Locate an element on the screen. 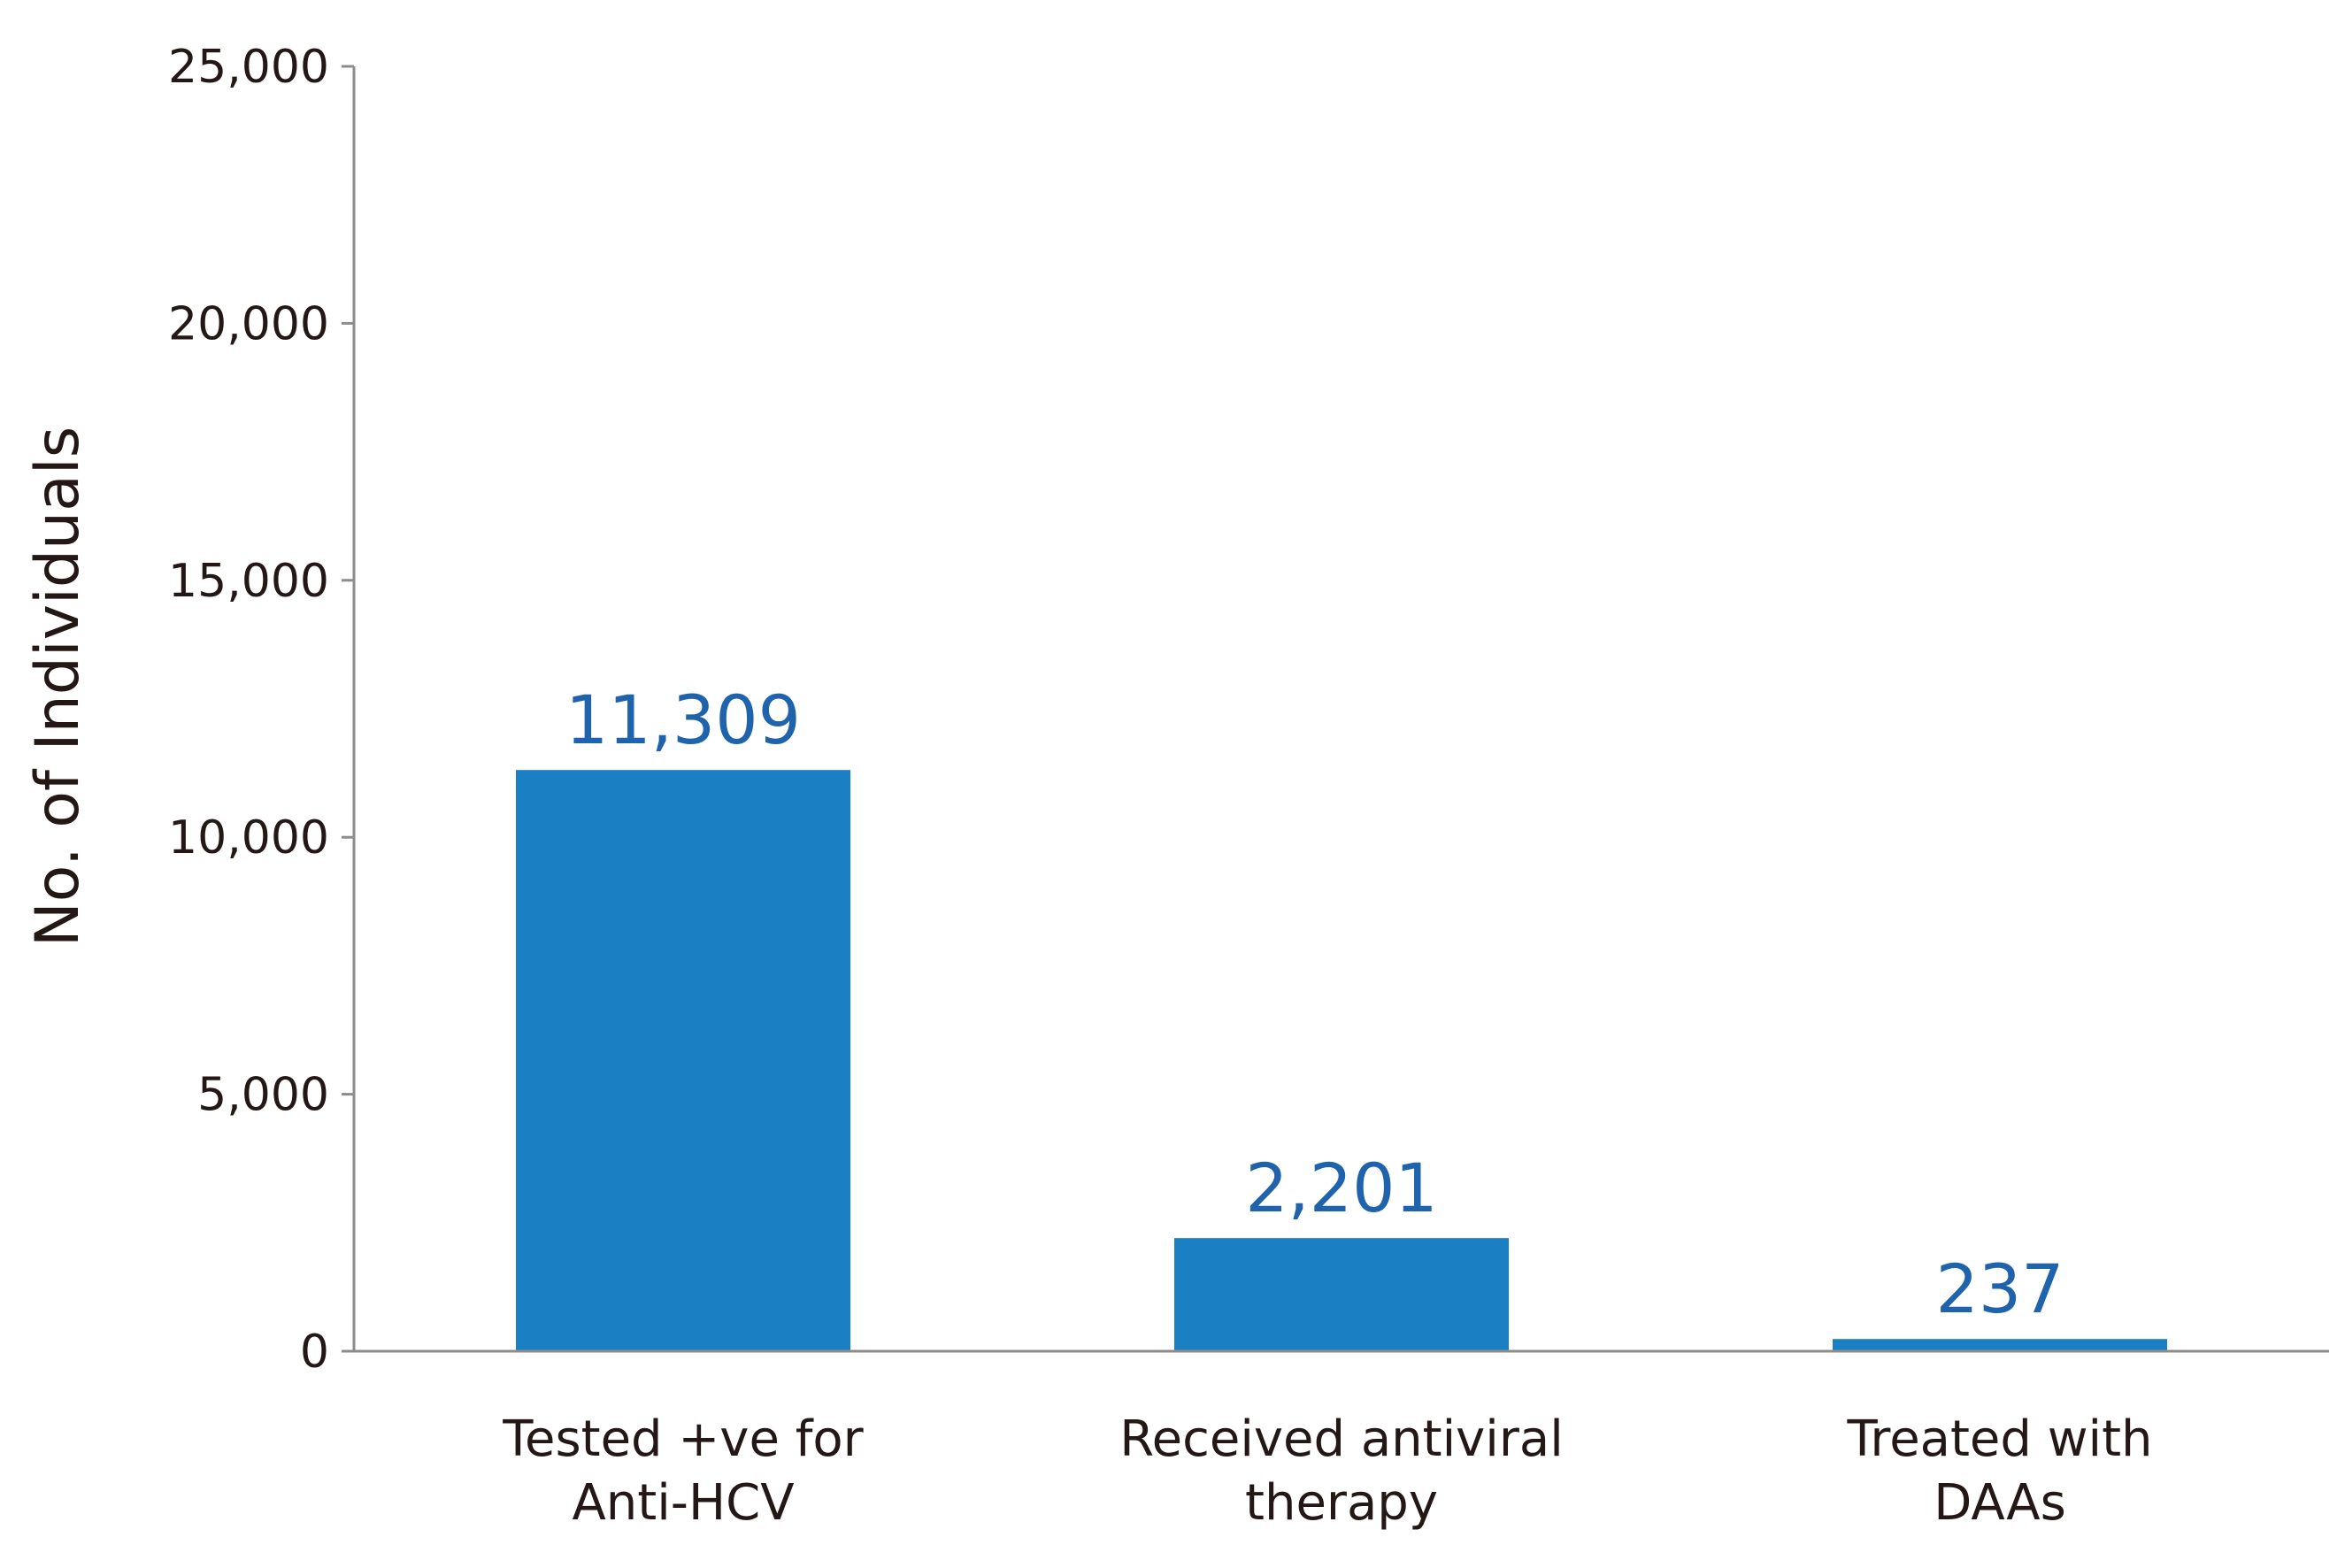  bar-value-label: 2,201 is located at coordinates (1341, 1188).